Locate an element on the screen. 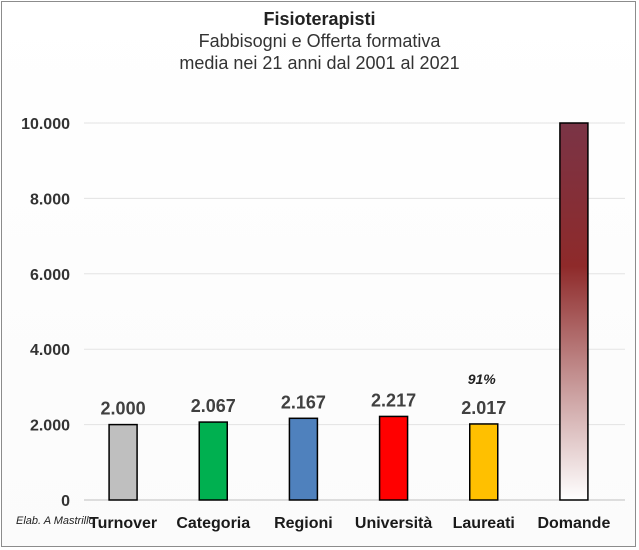 The width and height of the screenshot is (639, 550). y-tick-label: 0 is located at coordinates (65, 501).